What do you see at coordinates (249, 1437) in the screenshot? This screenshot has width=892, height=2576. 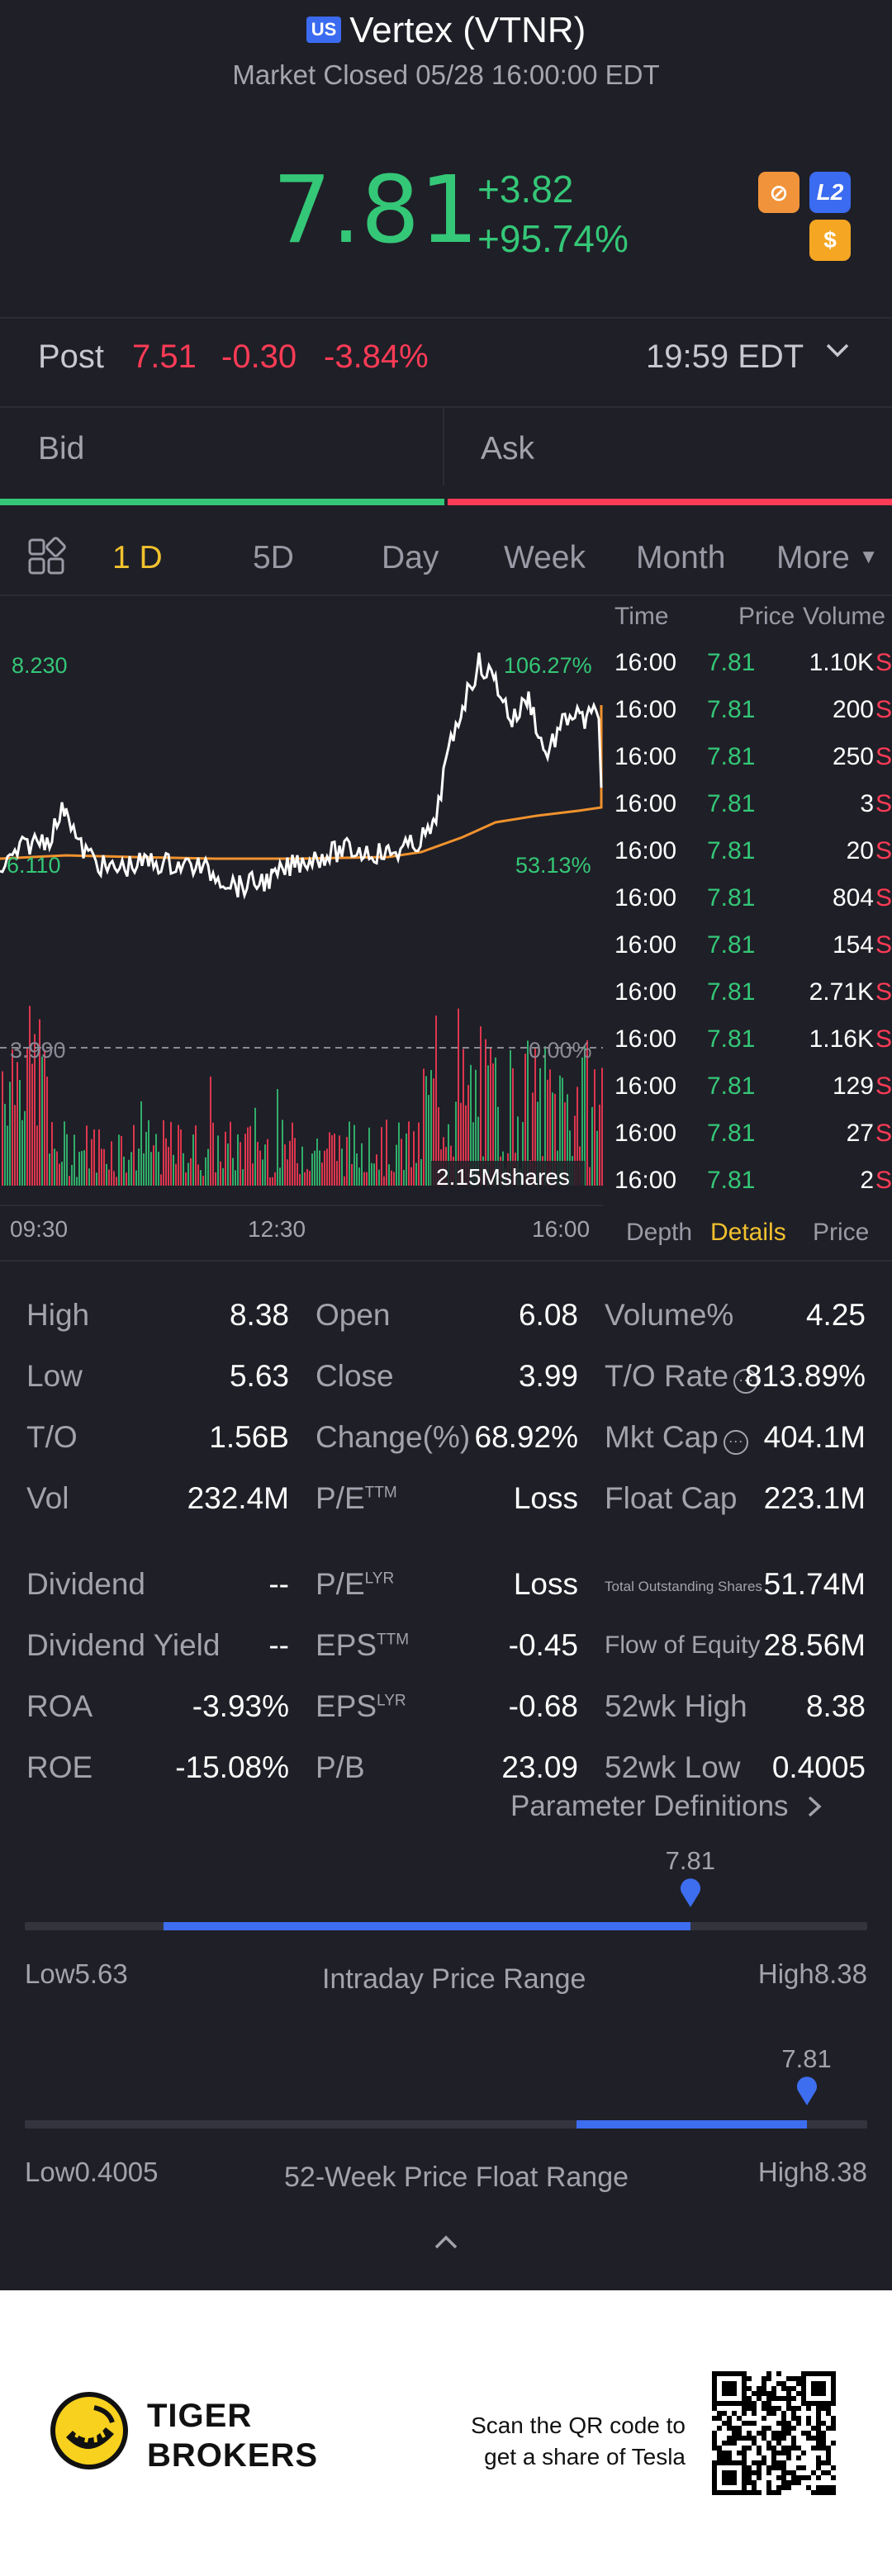 I see `stat-value: 1.56B` at bounding box center [249, 1437].